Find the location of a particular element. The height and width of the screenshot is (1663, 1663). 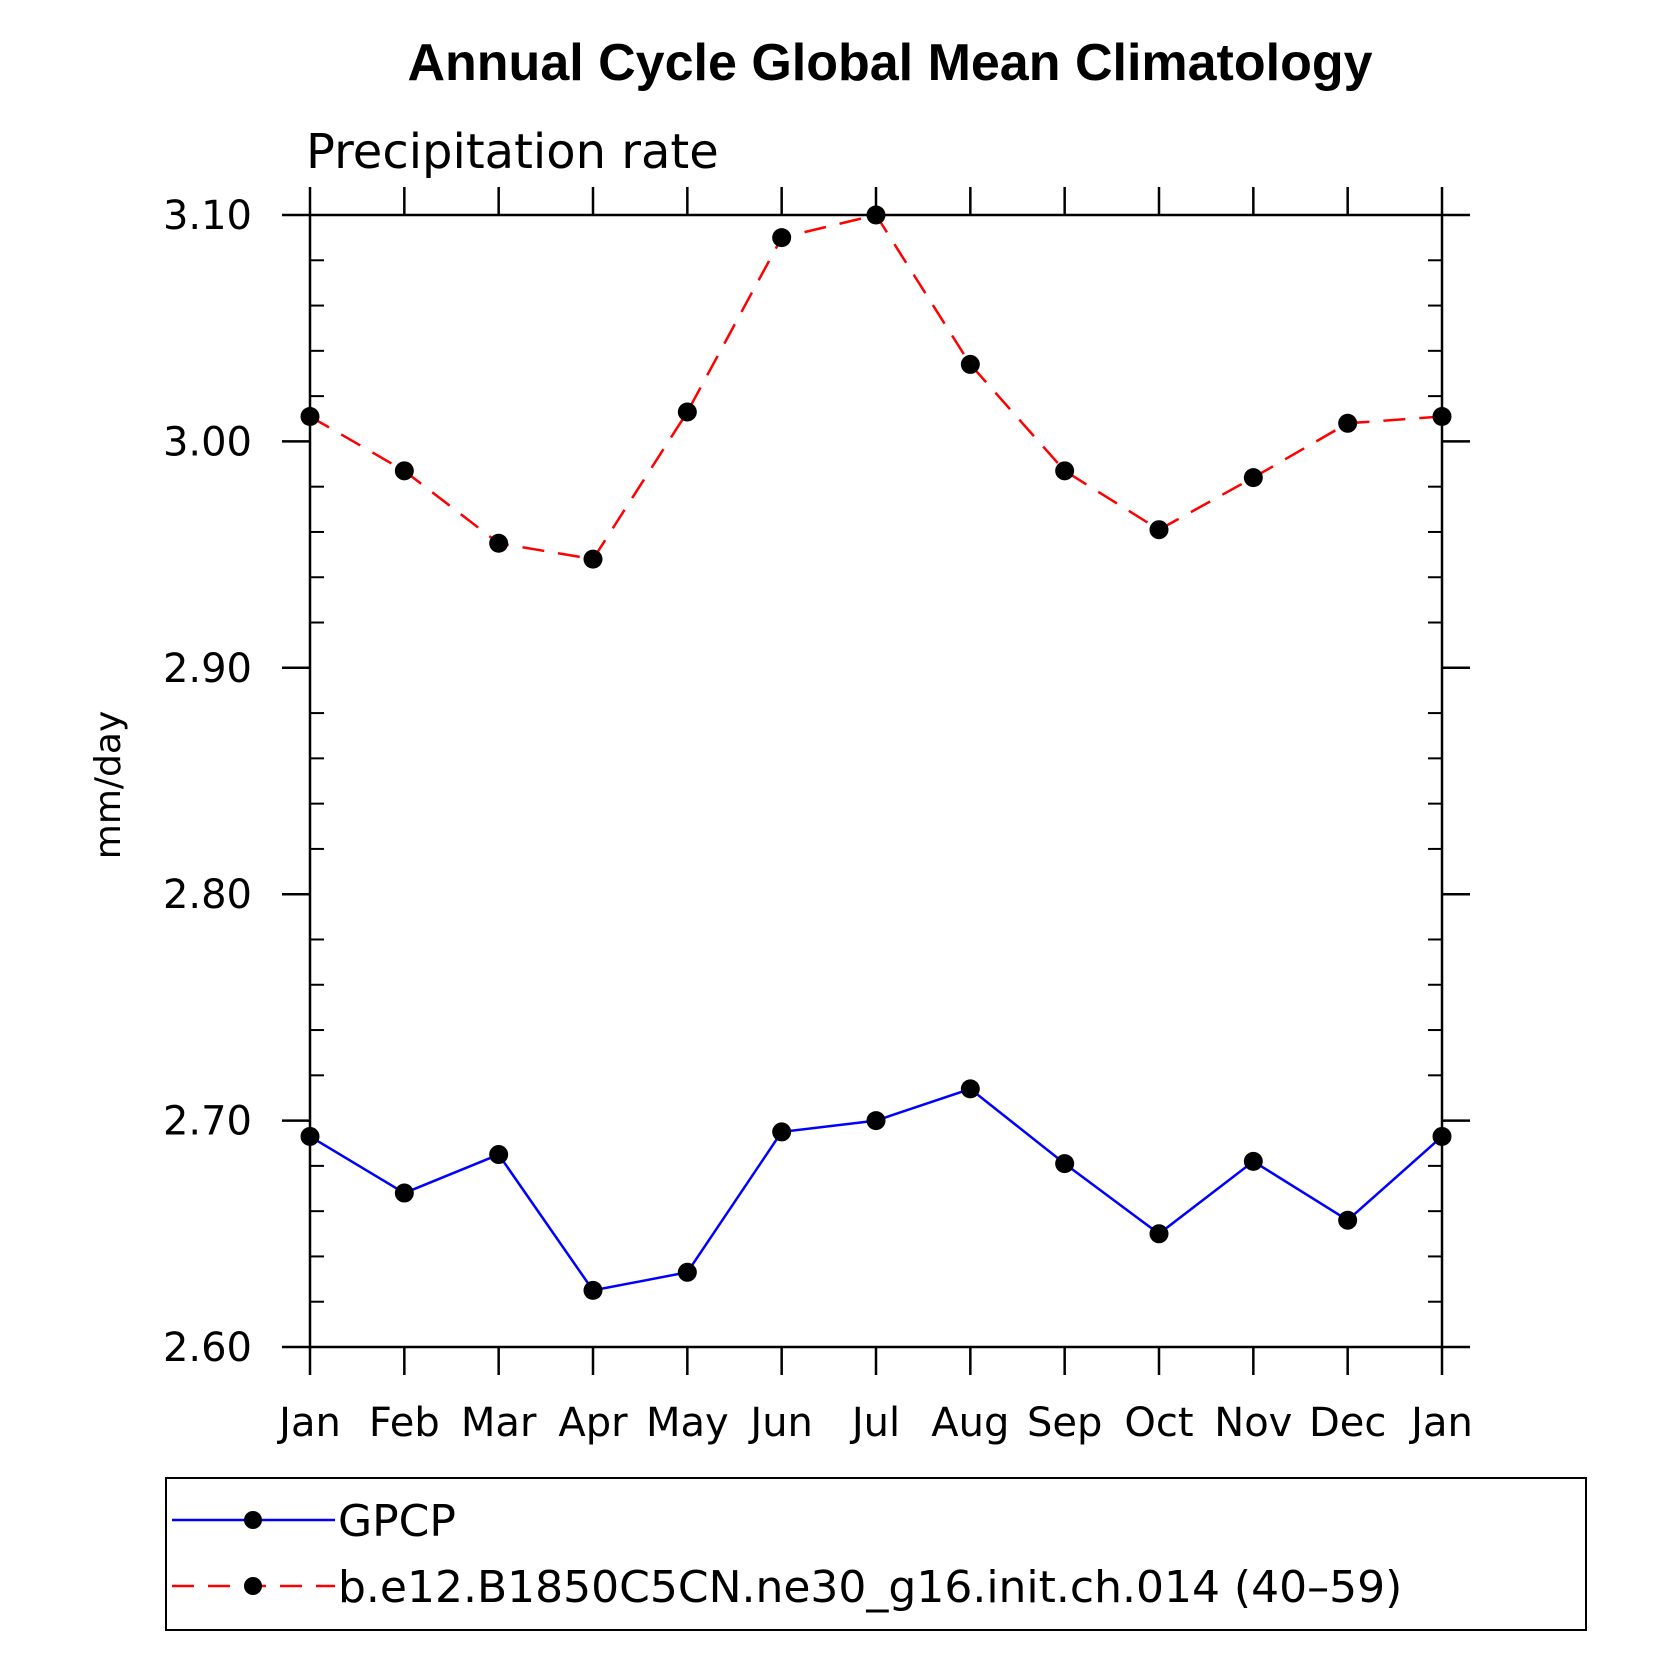

y-axis-label: mm/day is located at coordinates (108, 785).